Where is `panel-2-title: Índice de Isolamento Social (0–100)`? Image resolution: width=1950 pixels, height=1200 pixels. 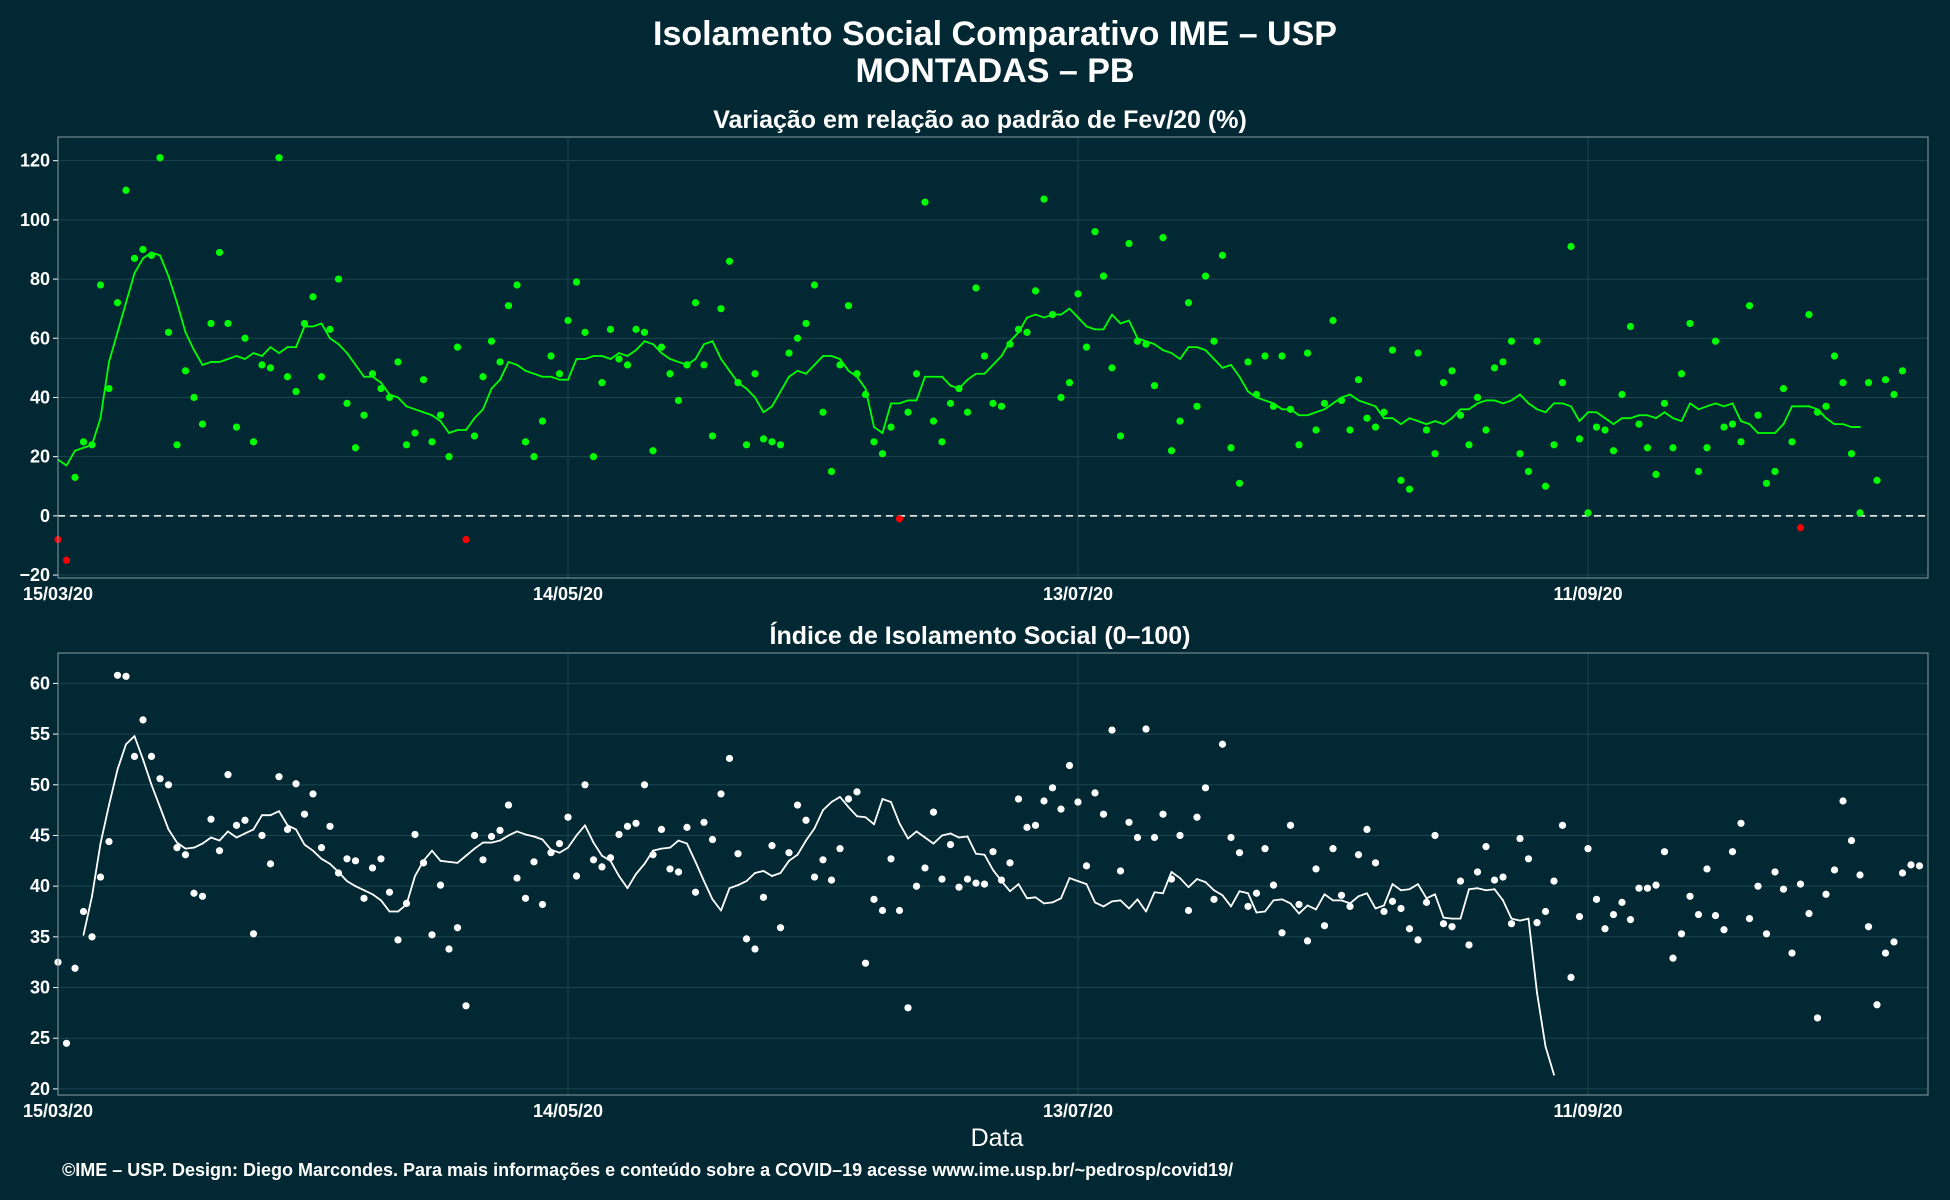
panel-2-title: Índice de Isolamento Social (0–100) is located at coordinates (980, 635).